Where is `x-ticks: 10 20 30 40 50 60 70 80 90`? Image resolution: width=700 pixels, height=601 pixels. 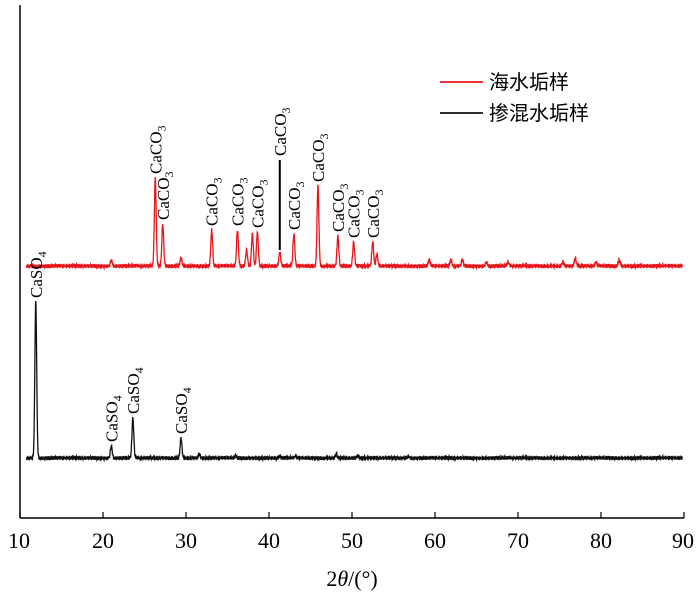
x-ticks: 10 20 30 40 50 60 70 80 90 is located at coordinates (351, 532).